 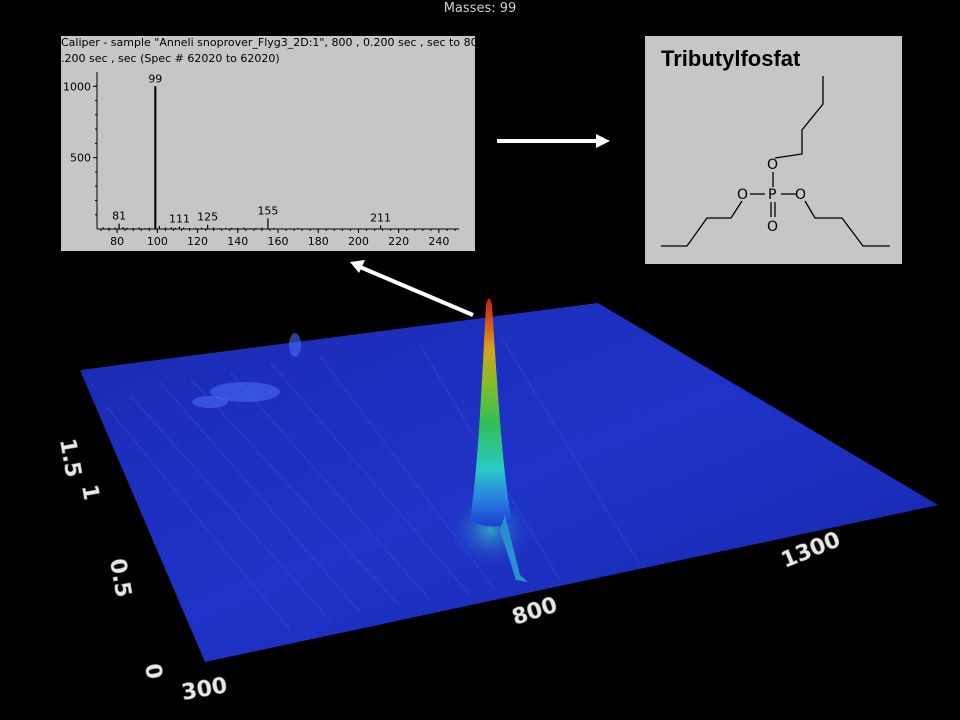 I want to click on spectrum-x-tick-label: 180, so click(x=318, y=241).